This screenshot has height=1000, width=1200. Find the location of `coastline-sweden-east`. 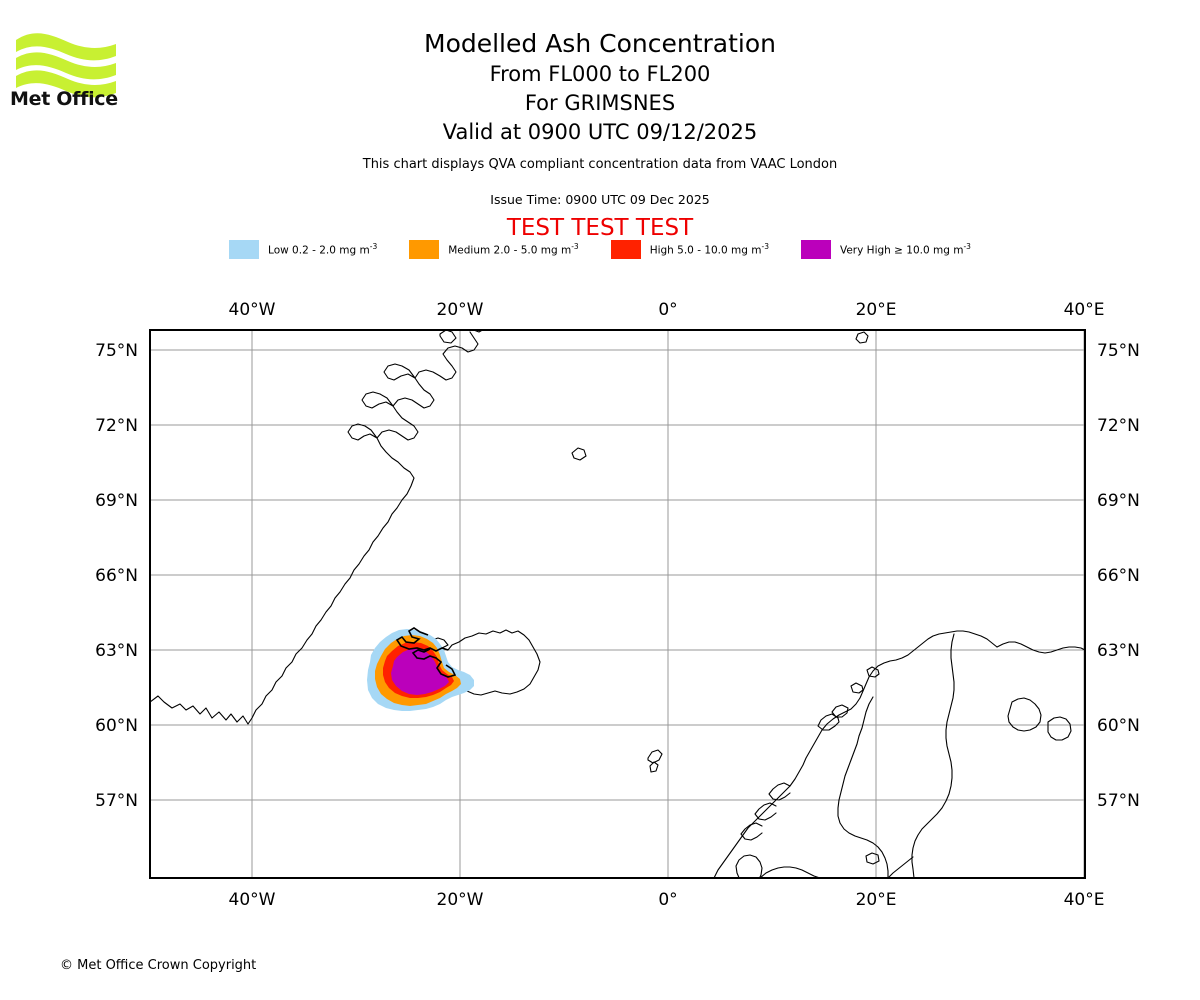

coastline-sweden-east is located at coordinates (900, 867).